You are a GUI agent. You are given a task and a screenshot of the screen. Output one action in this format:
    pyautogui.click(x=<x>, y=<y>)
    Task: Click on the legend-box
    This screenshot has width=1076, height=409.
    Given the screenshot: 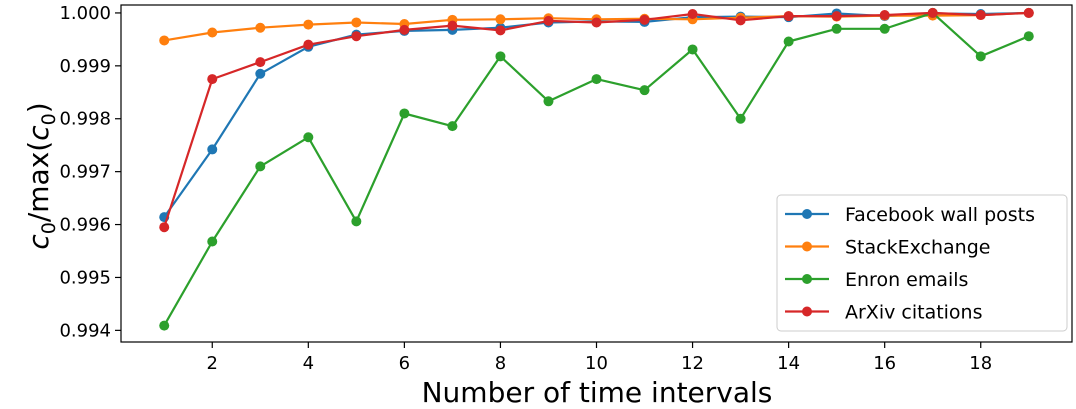 What is the action you would take?
    pyautogui.click(x=922, y=263)
    